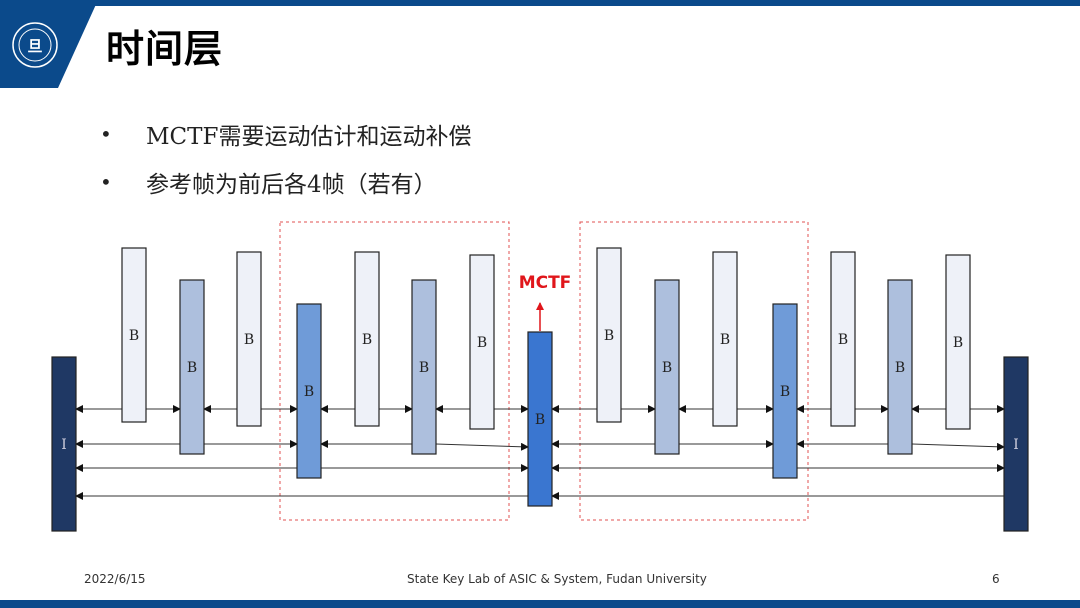 The image size is (1080, 608). Describe the element at coordinates (545, 283) in the screenshot. I see `mctf-label: MCTF` at that location.